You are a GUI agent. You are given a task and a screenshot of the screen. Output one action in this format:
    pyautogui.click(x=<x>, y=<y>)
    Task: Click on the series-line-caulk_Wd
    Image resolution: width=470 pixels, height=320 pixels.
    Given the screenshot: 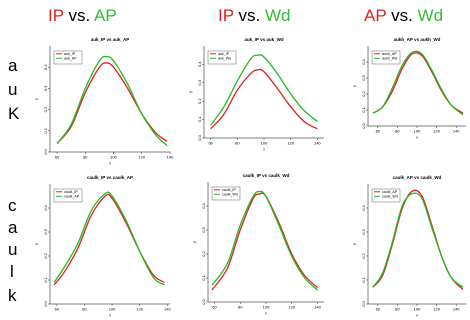 What is the action you would take?
    pyautogui.click(x=265, y=241)
    